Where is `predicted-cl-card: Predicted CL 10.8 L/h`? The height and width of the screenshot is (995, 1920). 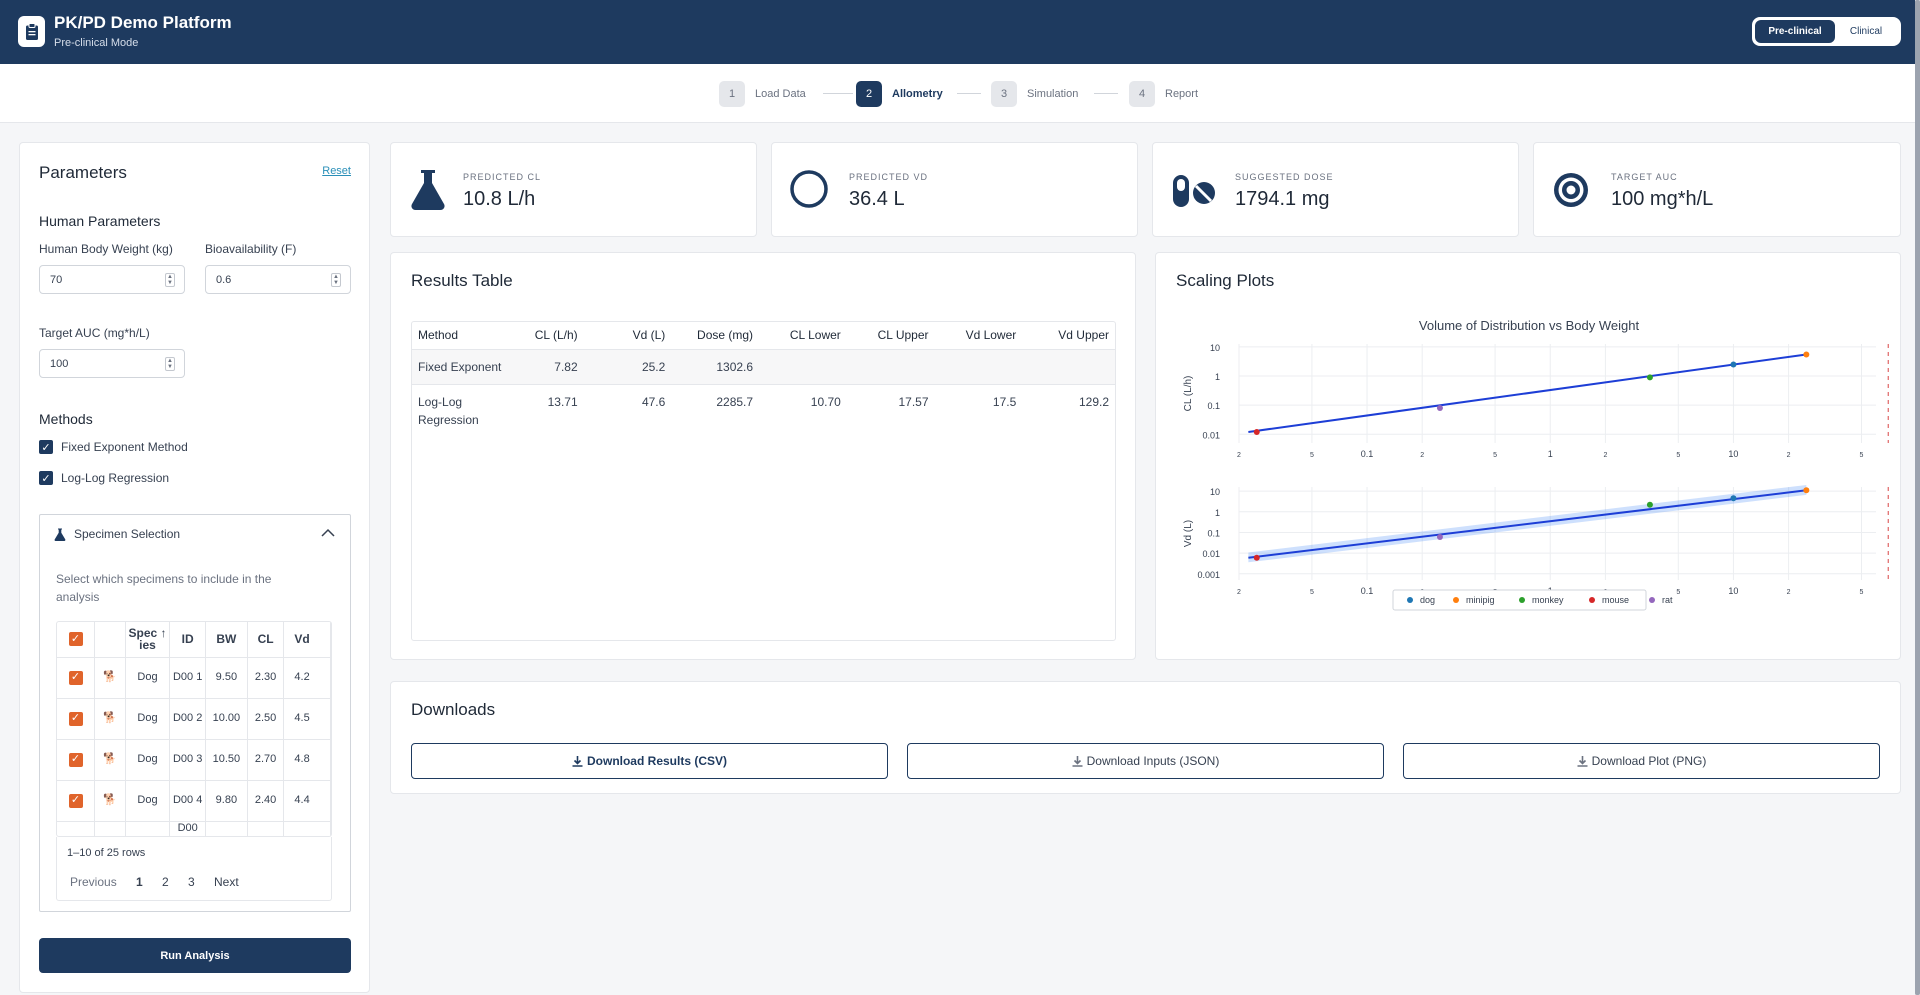
predicted-cl-card: Predicted CL 10.8 L/h is located at coordinates (573, 189).